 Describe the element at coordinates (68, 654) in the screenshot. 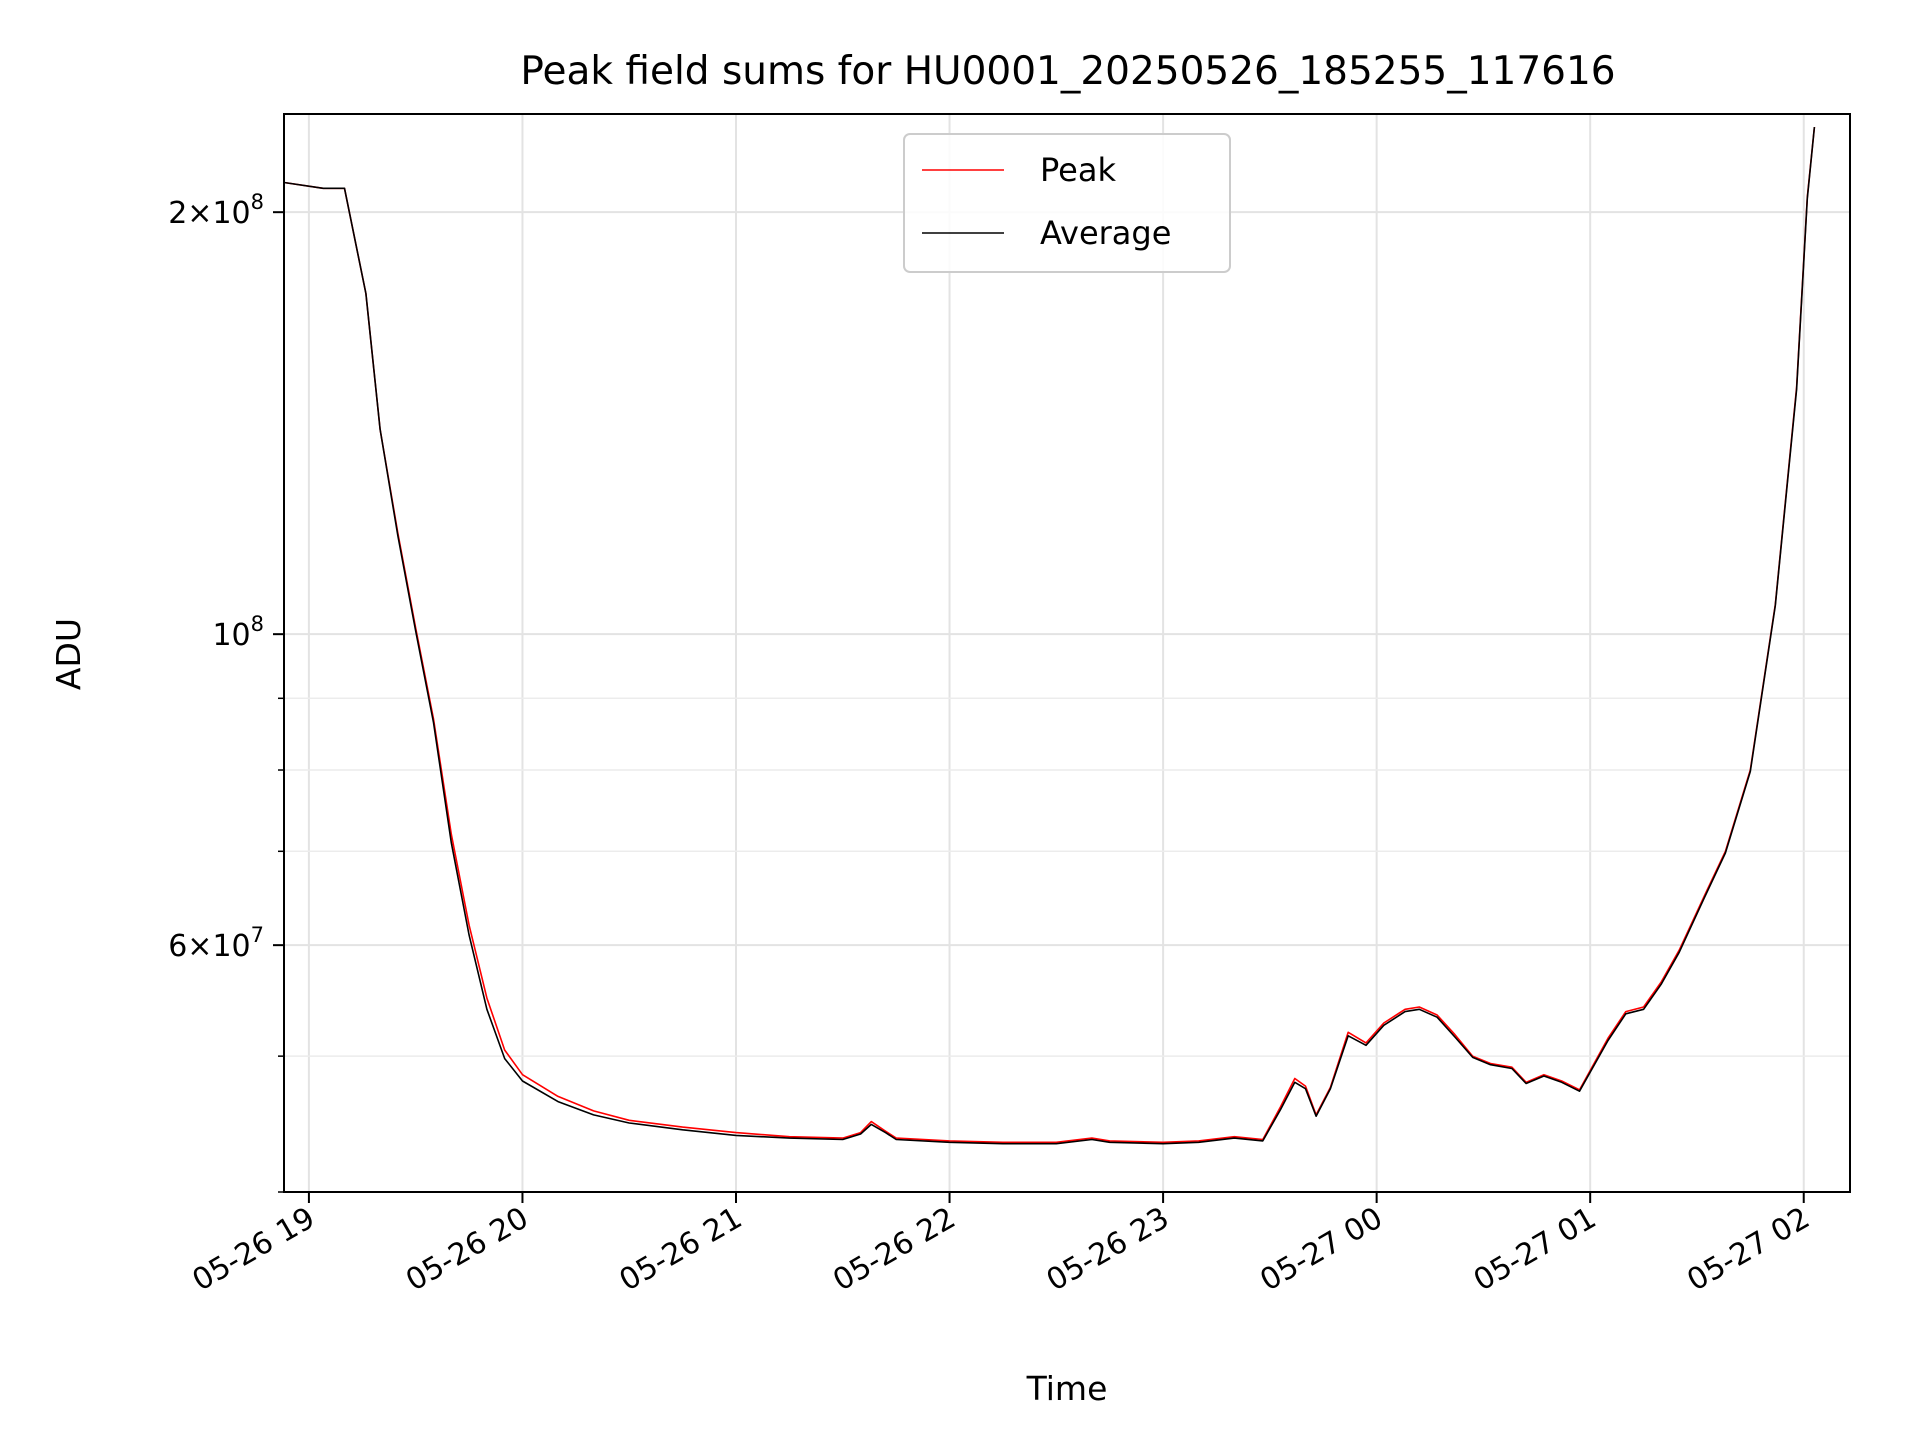

I see `y-axis-label: ADU` at that location.